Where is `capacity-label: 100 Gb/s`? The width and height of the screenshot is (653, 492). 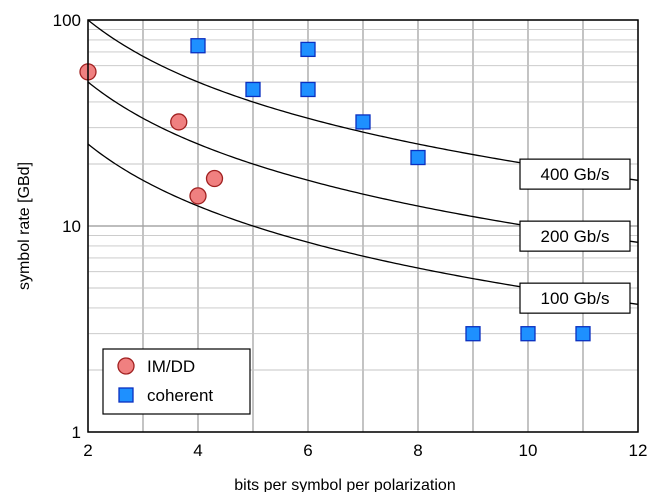
capacity-label: 100 Gb/s is located at coordinates (575, 298).